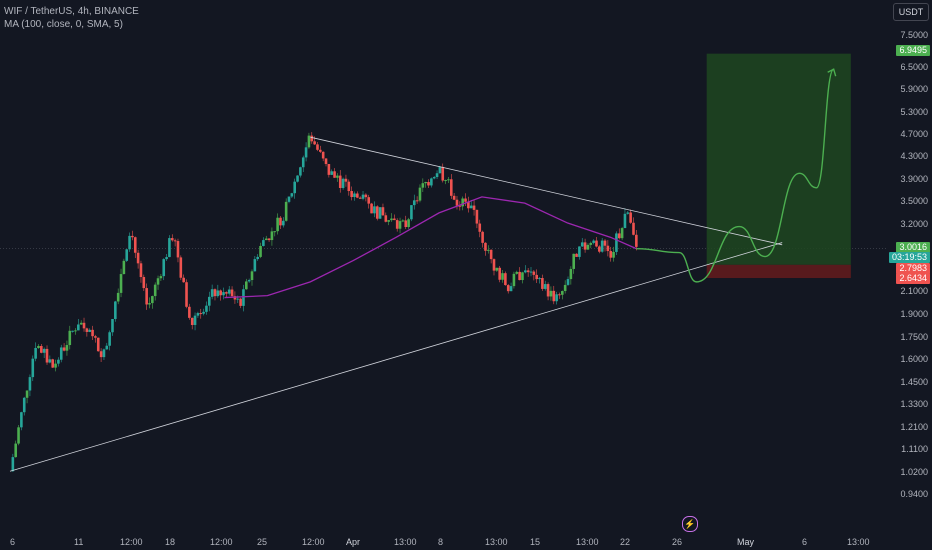 This screenshot has height=550, width=932. I want to click on lightning-icon: ⚡, so click(690, 524).